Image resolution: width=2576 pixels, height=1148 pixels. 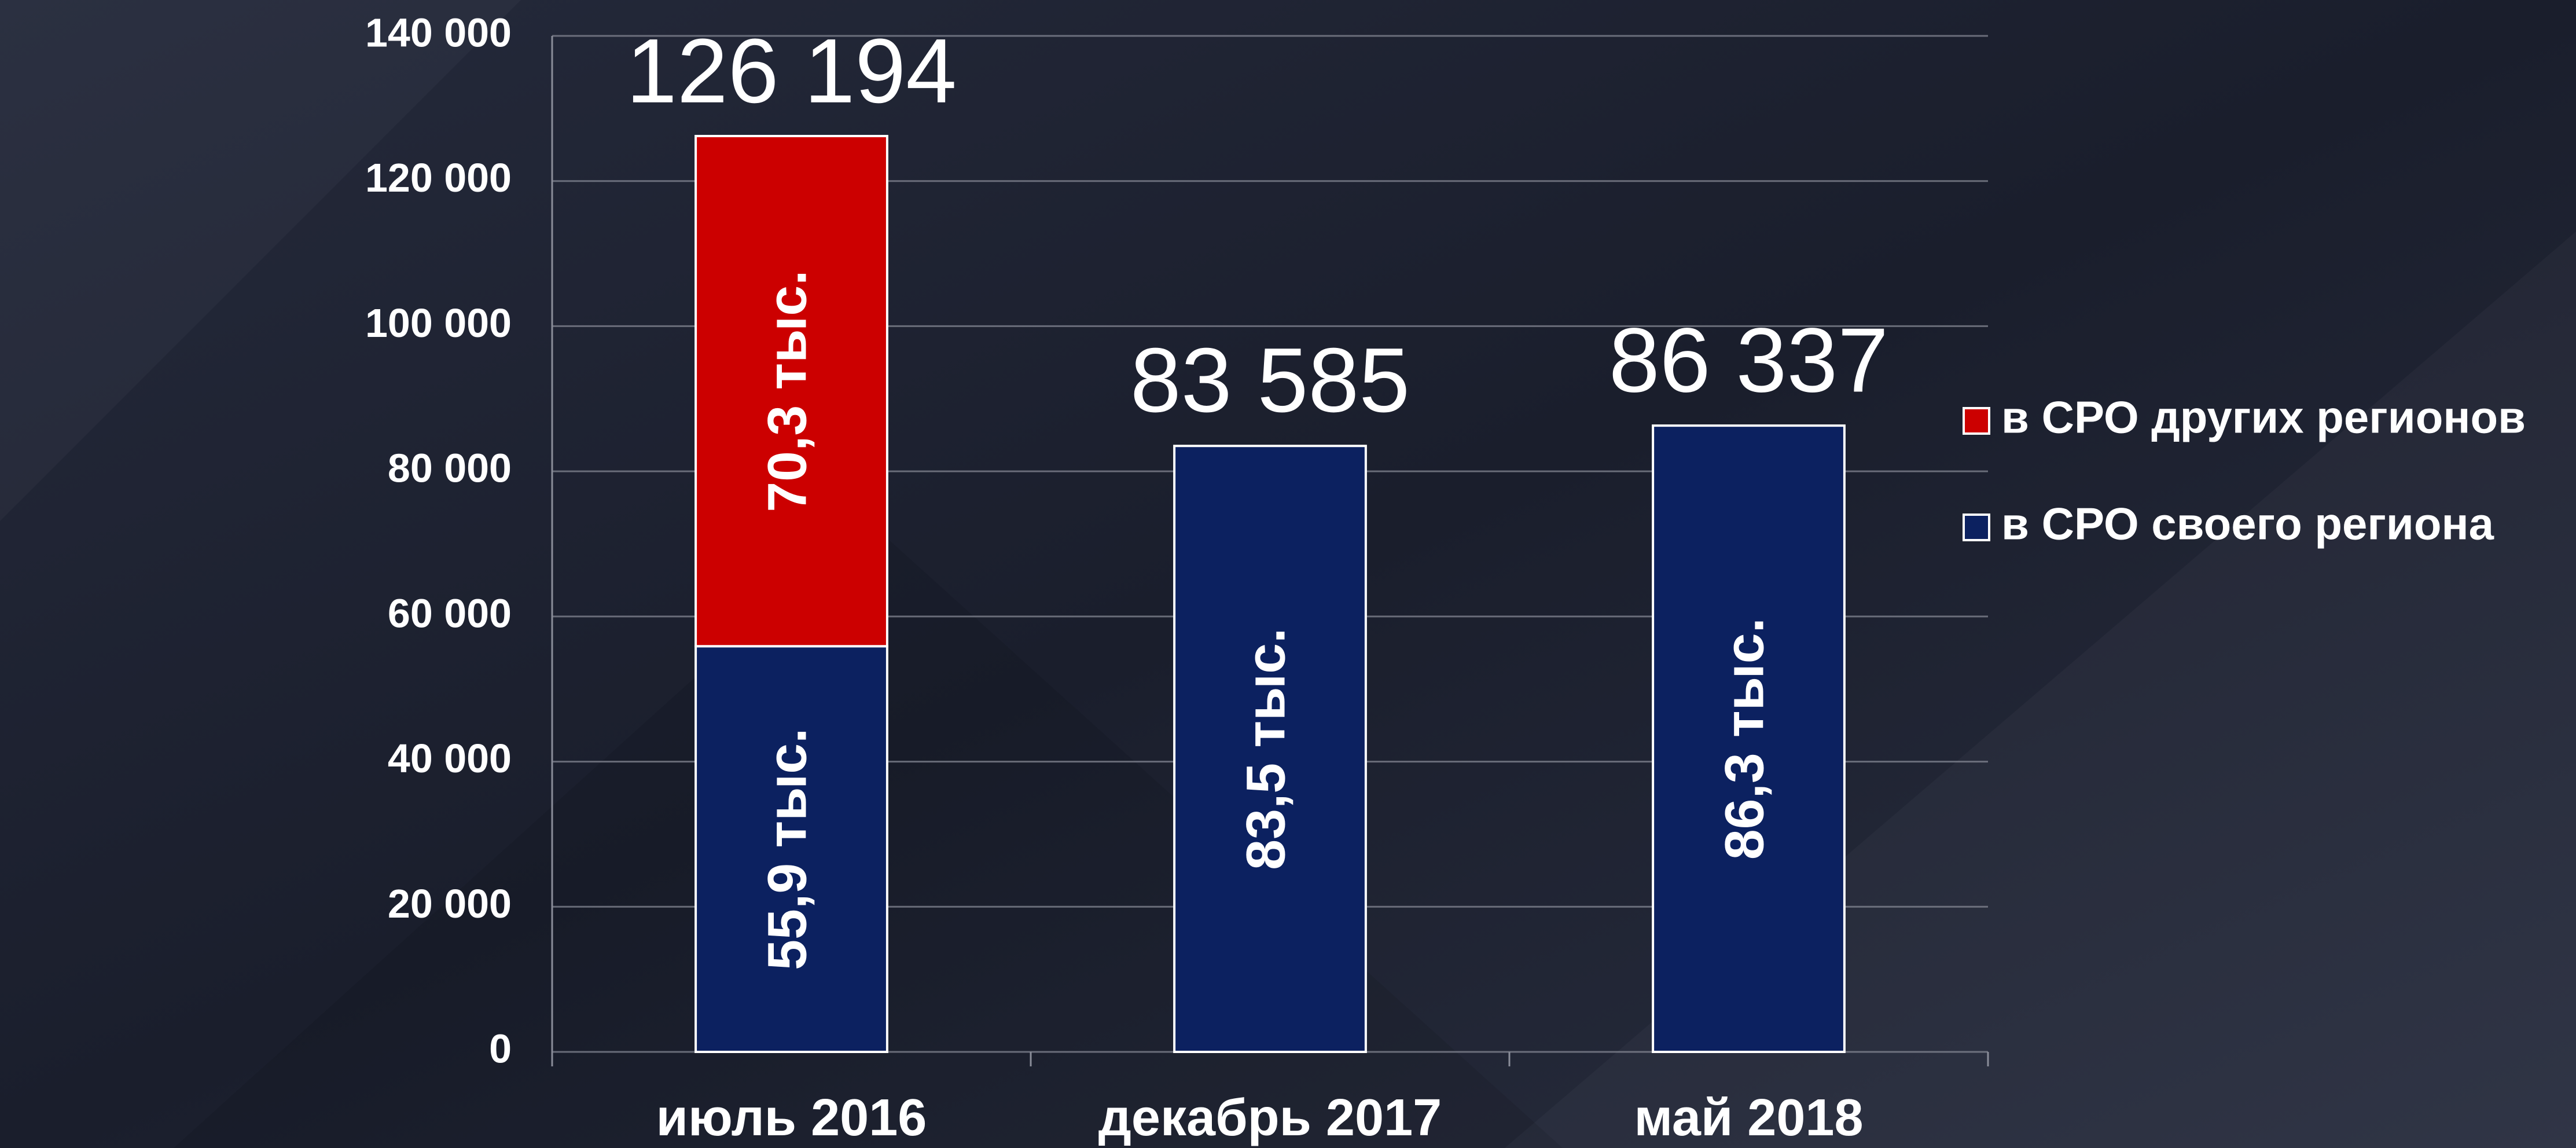 I want to click on bar-label: 86,3 тыс., so click(x=1745, y=739).